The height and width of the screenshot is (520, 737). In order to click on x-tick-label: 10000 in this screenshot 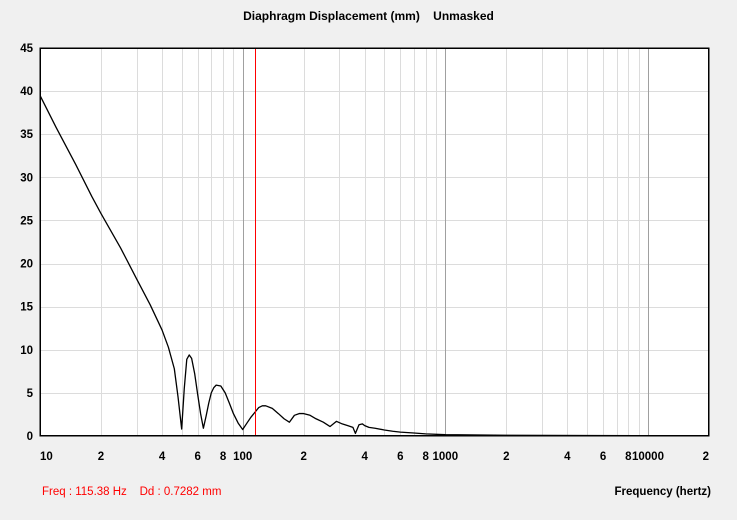, I will do `click(648, 457)`.